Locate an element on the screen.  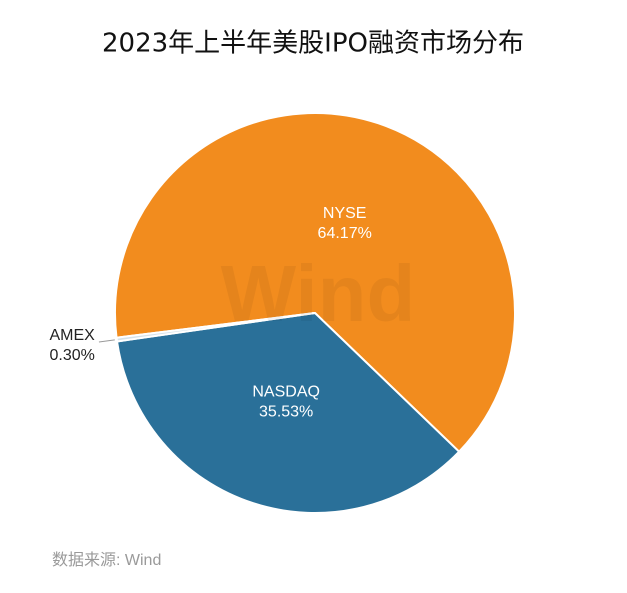
slice-label: NASDAQ is located at coordinates (286, 392).